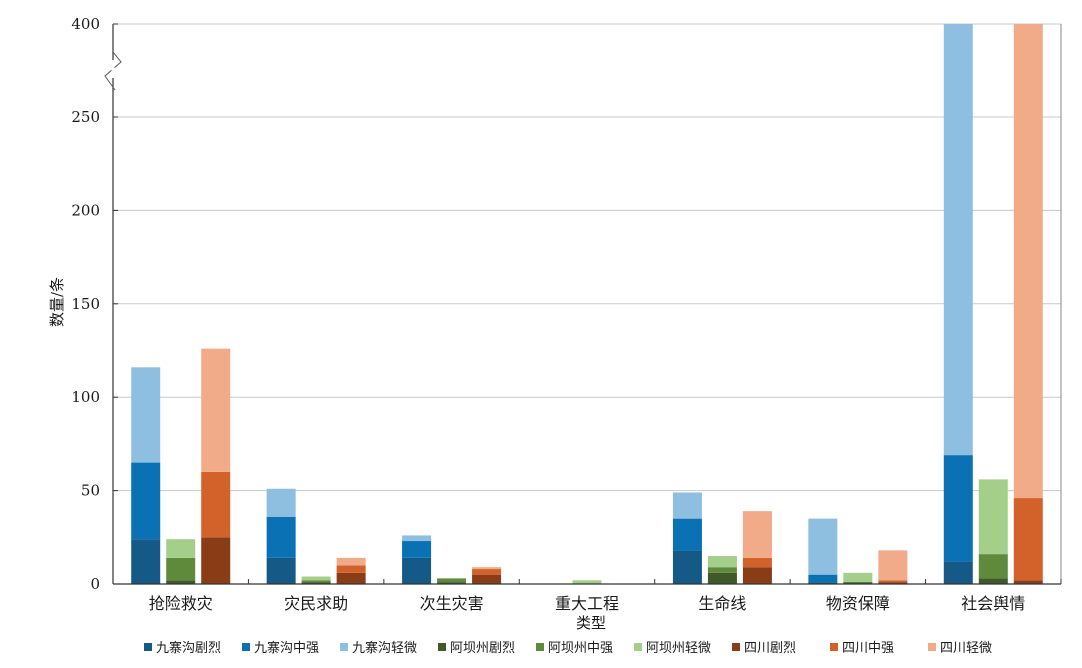 The width and height of the screenshot is (1082, 668). I want to click on legend-label: 九寨沟中强, so click(286, 648).